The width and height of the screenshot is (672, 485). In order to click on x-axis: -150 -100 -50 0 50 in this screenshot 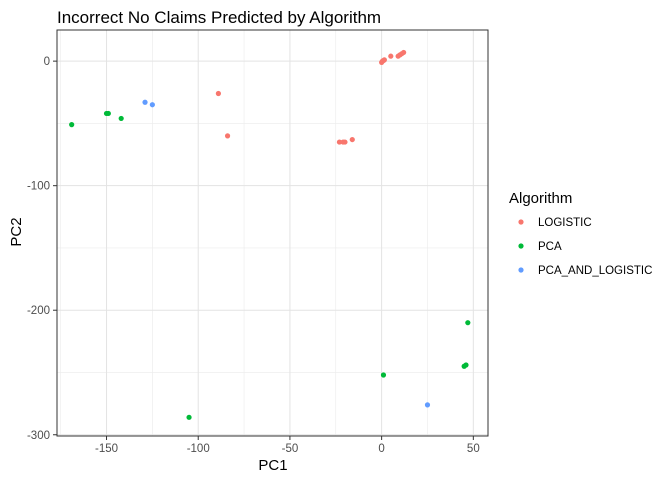, I will do `click(287, 445)`.